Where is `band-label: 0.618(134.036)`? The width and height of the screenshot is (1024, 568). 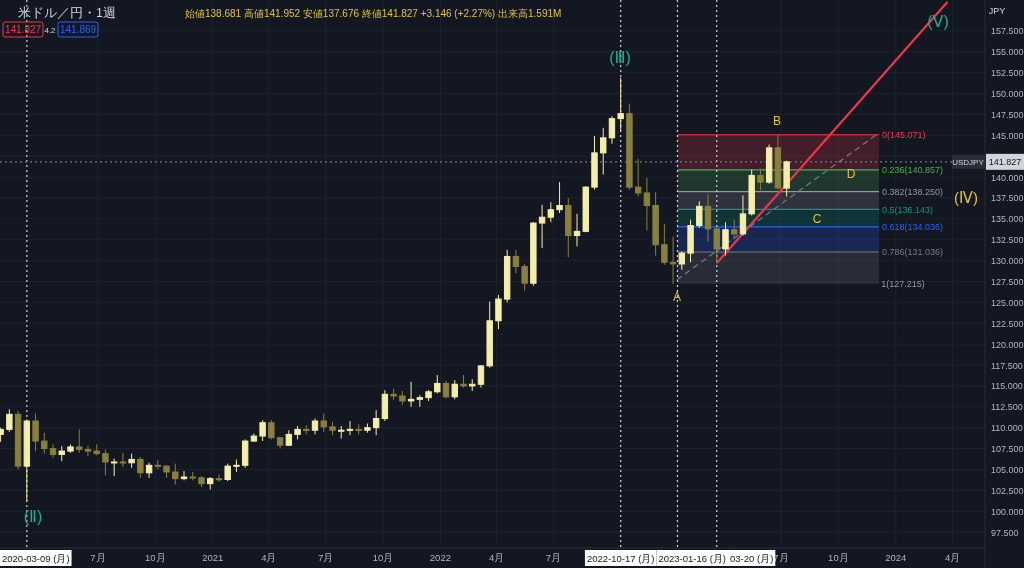 band-label: 0.618(134.036) is located at coordinates (912, 227).